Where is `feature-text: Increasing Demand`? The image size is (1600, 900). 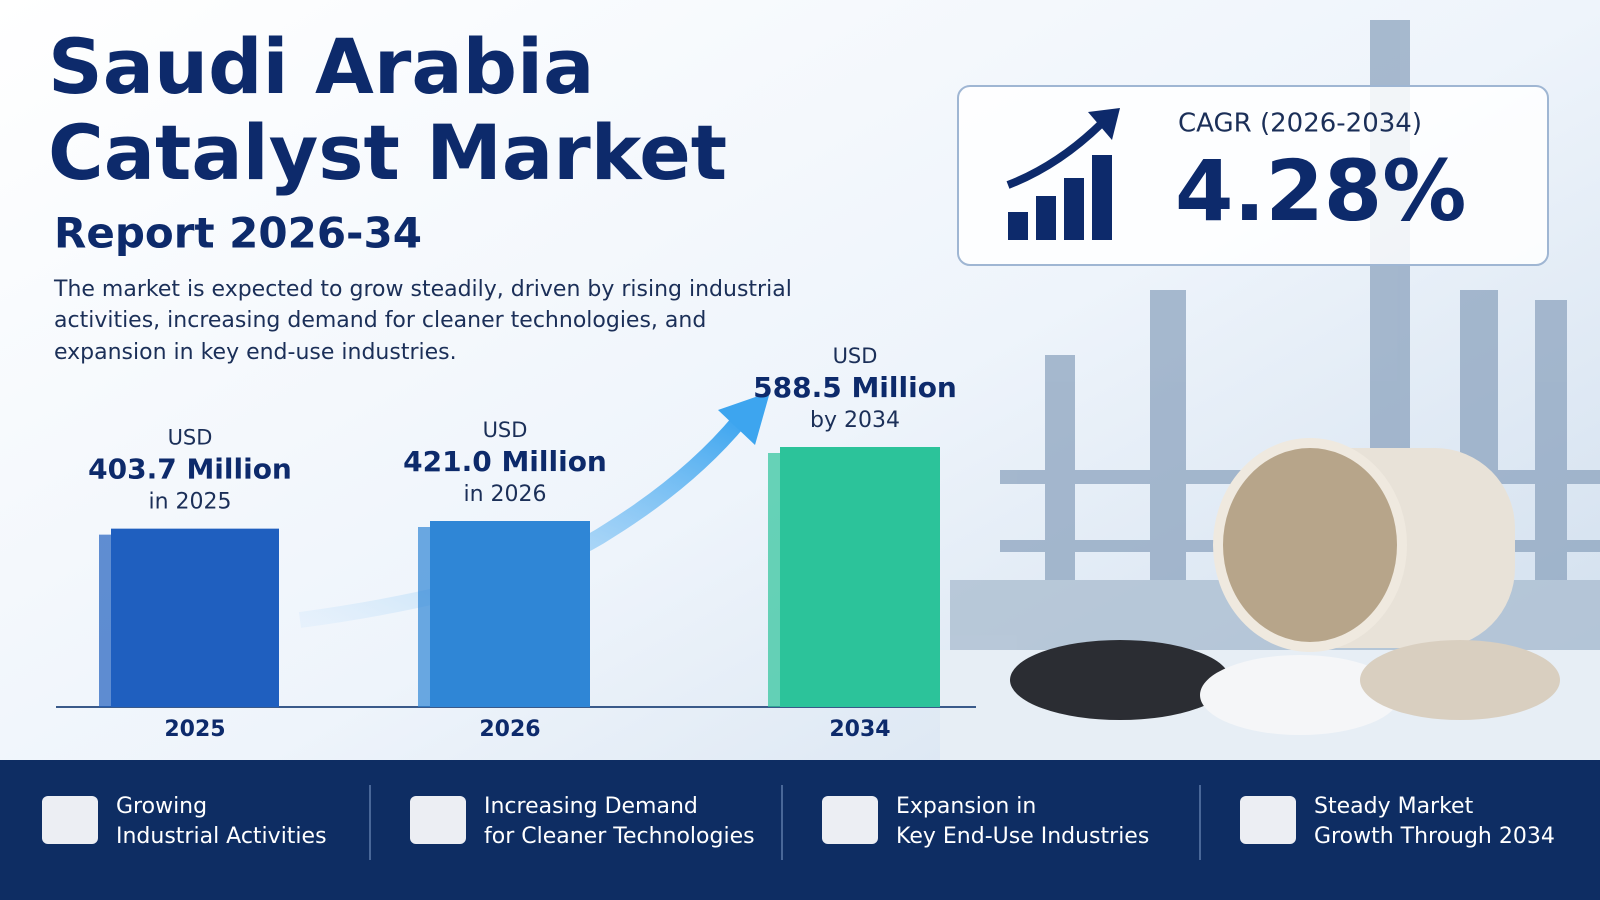 feature-text: Increasing Demand is located at coordinates (591, 806).